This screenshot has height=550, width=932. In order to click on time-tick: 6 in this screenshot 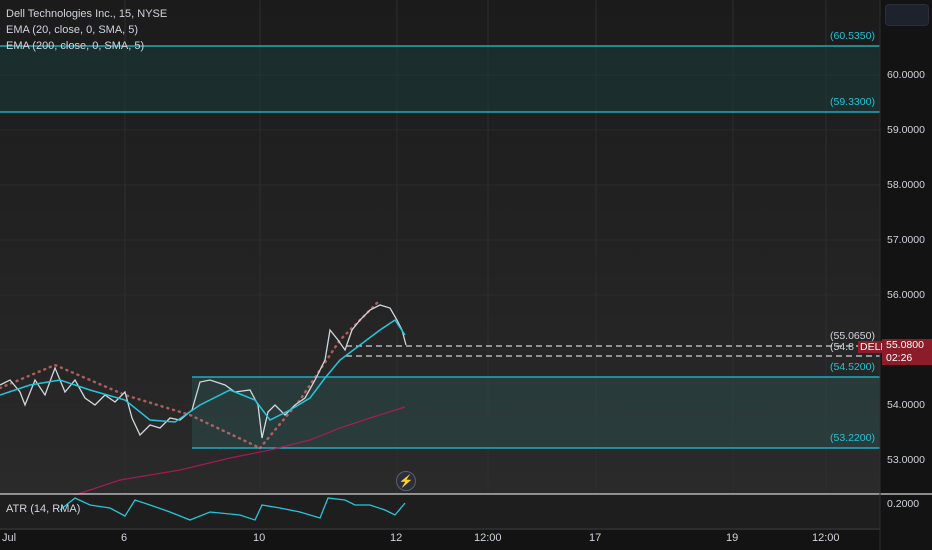, I will do `click(124, 538)`.